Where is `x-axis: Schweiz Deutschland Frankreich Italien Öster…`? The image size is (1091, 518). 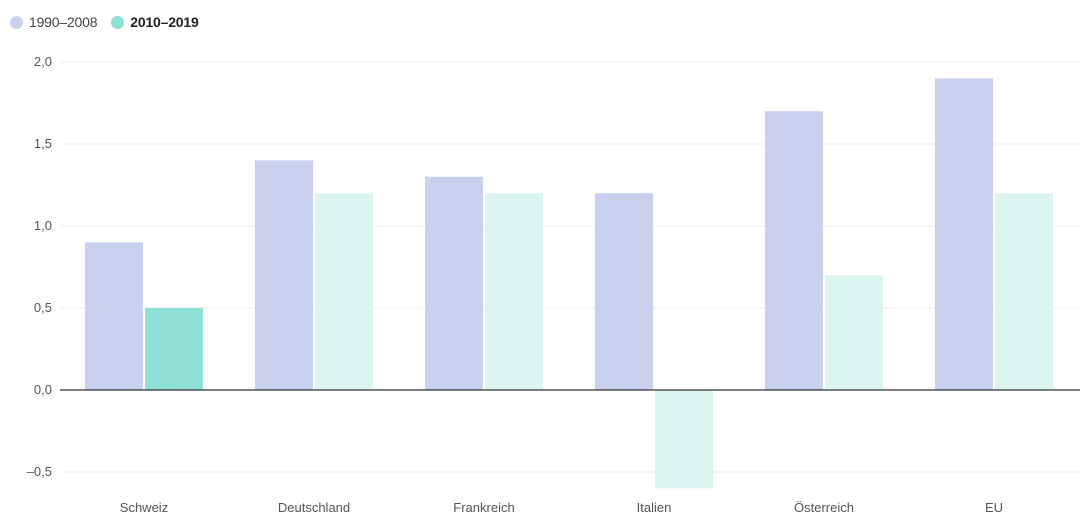 x-axis: Schweiz Deutschland Frankreich Italien Öster… is located at coordinates (561, 507).